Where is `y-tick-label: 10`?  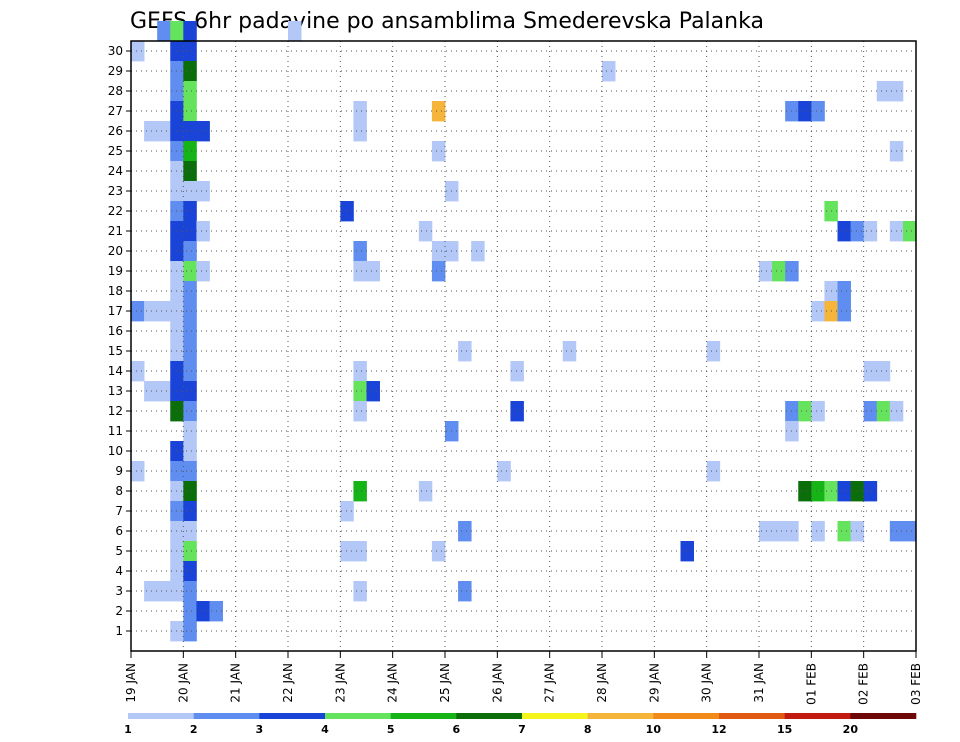
y-tick-label: 10 is located at coordinates (115, 451).